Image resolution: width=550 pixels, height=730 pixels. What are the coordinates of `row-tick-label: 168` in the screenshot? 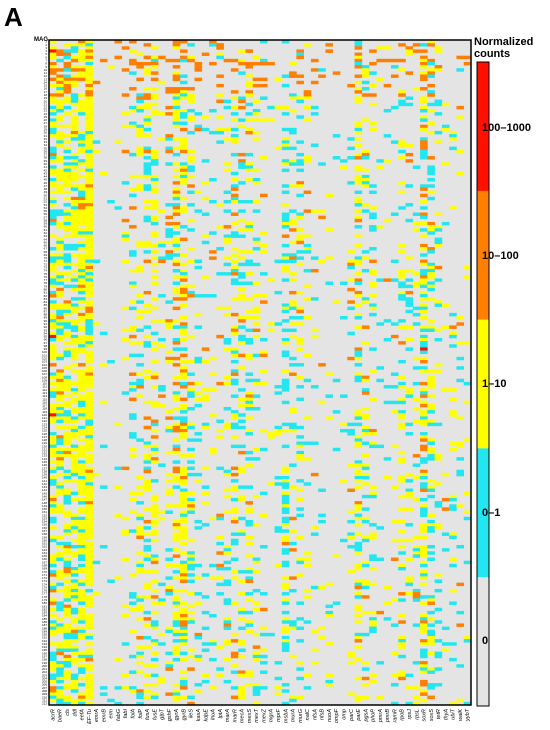 It's located at (44, 566).